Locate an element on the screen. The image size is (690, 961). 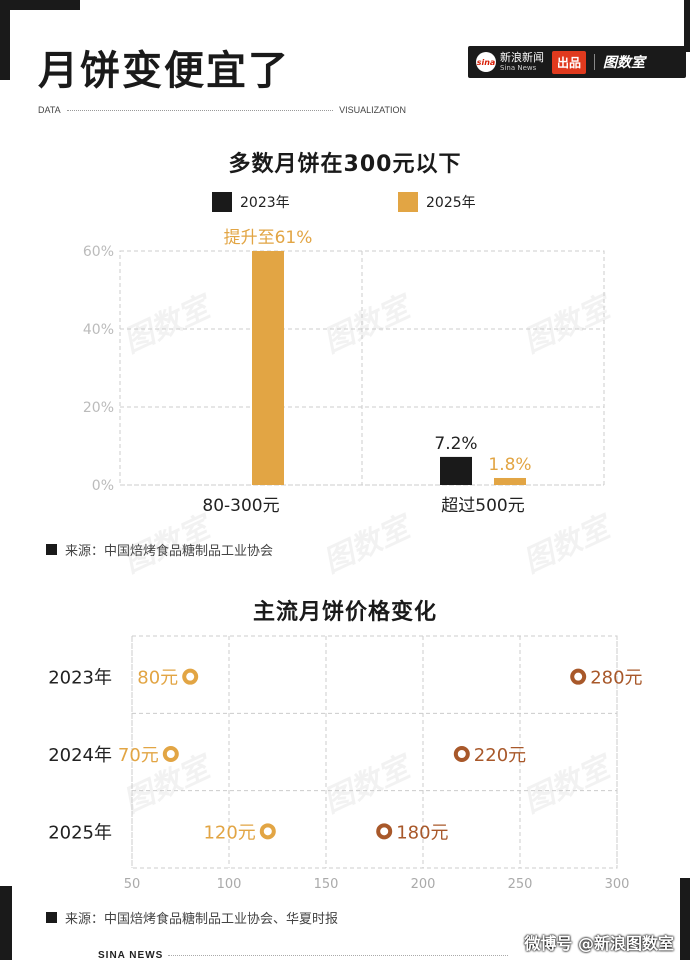
source-note-2: 来源：中国焙烤食品糖制品工业协会、华夏时报 is located at coordinates (192, 917).